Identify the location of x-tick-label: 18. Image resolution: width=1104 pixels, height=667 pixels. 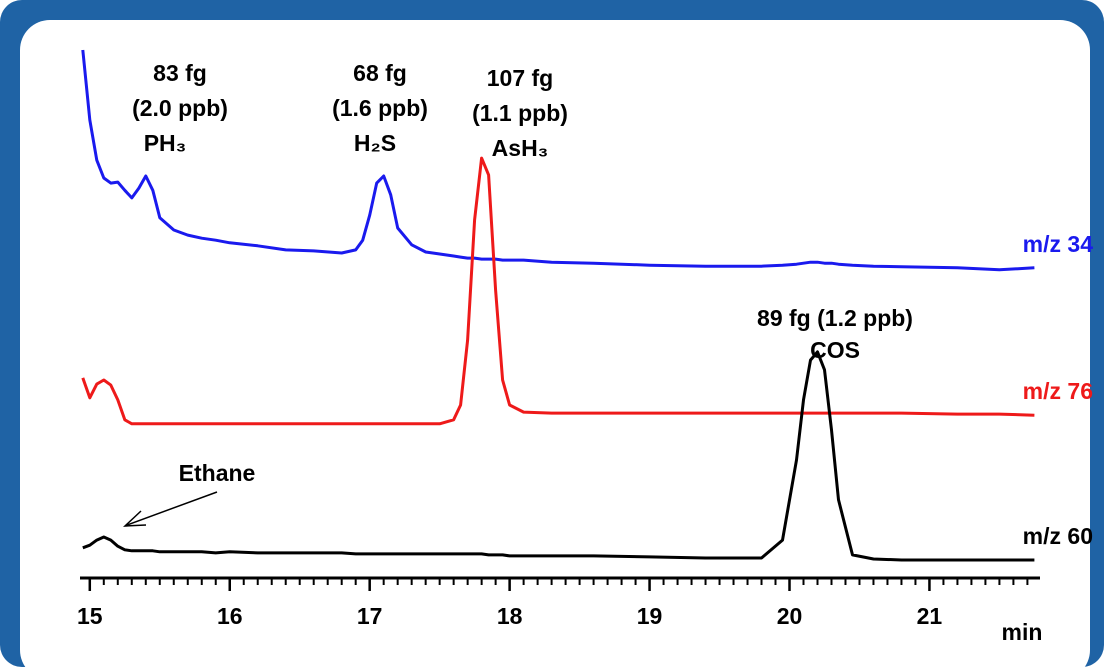
(510, 616).